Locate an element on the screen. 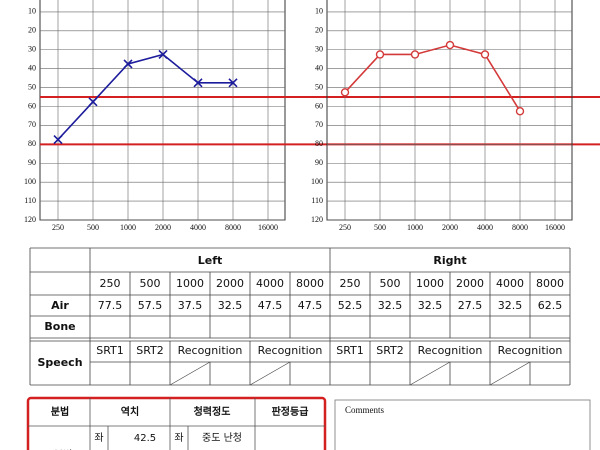 The height and width of the screenshot is (450, 600). row-label: Speech is located at coordinates (59, 362).